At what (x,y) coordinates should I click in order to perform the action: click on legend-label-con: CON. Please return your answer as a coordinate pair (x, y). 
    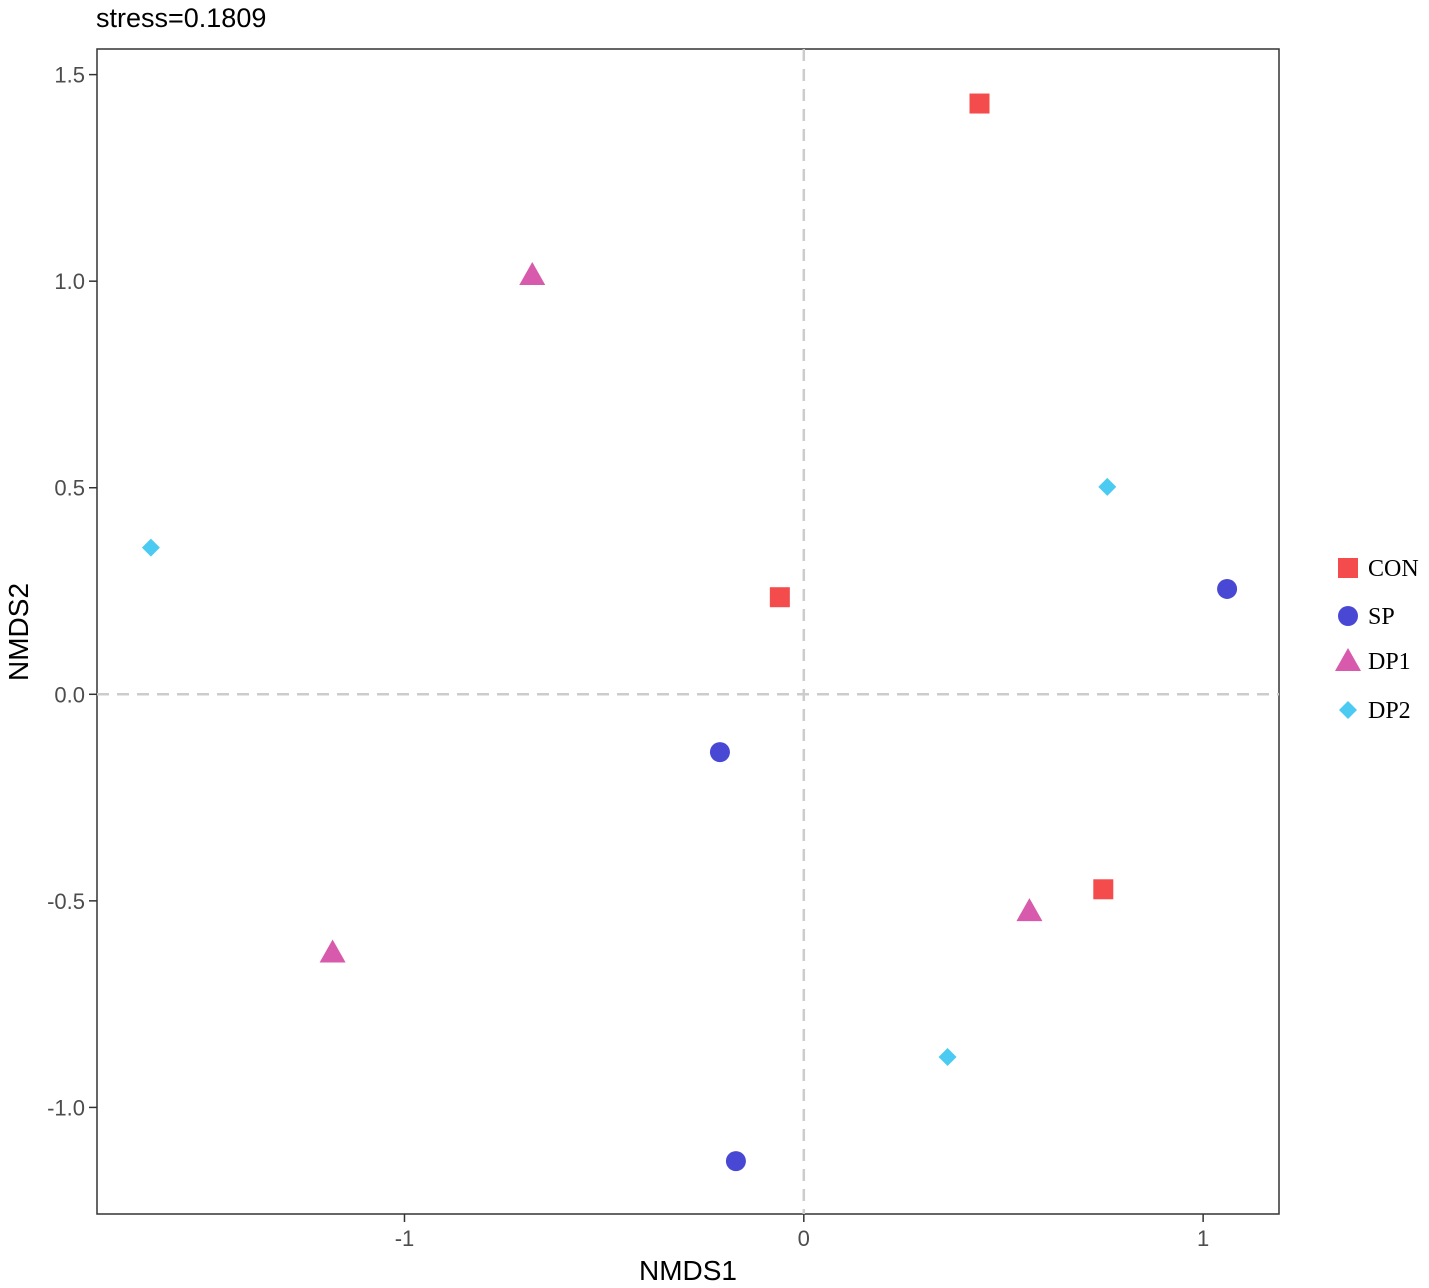
    Looking at the image, I should click on (1393, 569).